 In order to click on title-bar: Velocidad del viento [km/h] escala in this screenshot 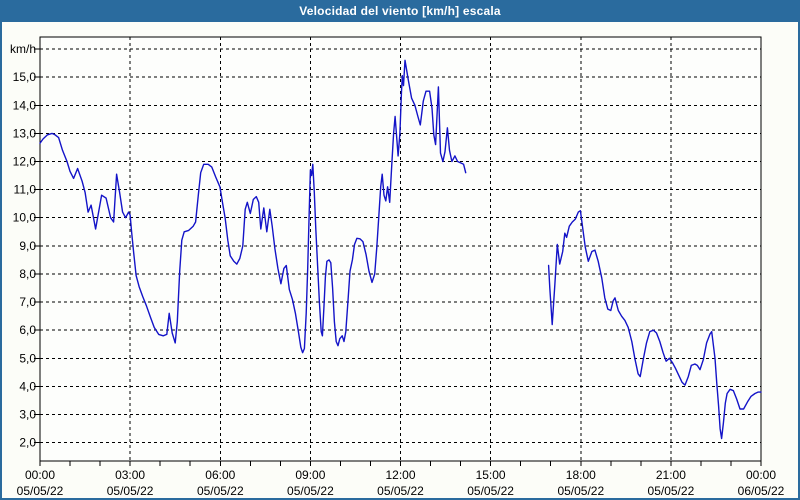, I will do `click(400, 11)`.